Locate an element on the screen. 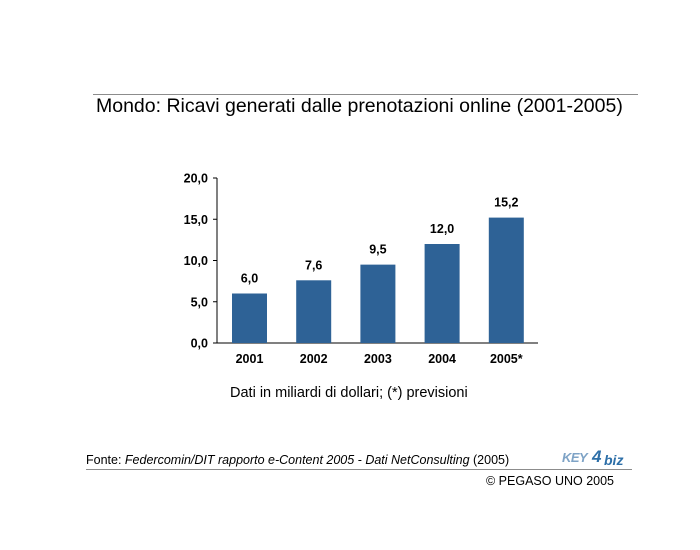  category-label: 2003 is located at coordinates (378, 359).